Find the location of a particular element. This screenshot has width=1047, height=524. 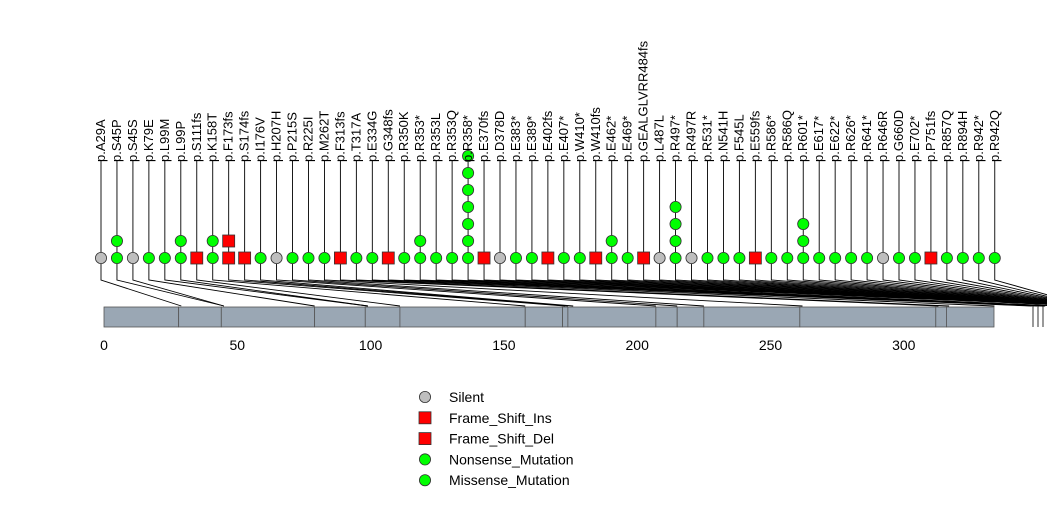

mutation-label: p.R497R is located at coordinates (691, 136).